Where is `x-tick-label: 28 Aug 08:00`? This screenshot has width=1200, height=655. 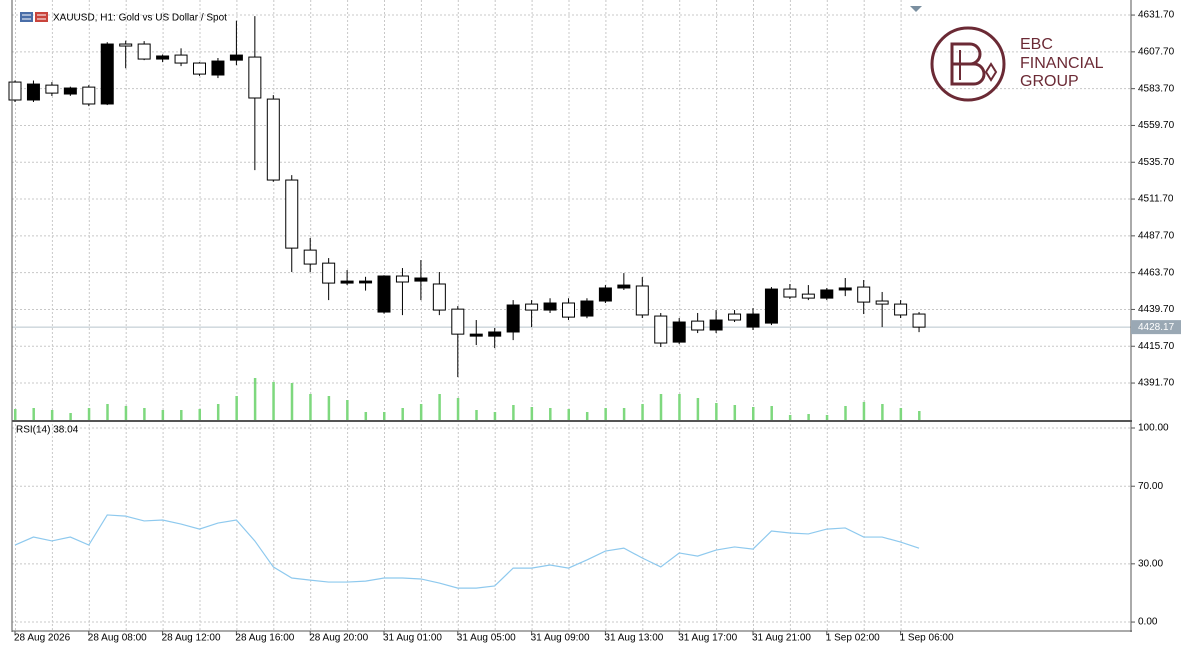 x-tick-label: 28 Aug 08:00 is located at coordinates (117, 638).